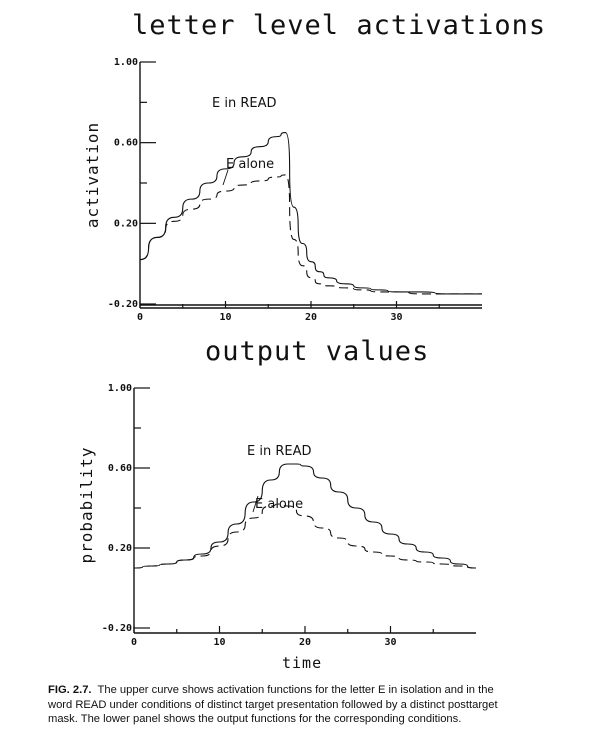  Describe the element at coordinates (317, 351) in the screenshot. I see `panel-title-output: output values` at that location.